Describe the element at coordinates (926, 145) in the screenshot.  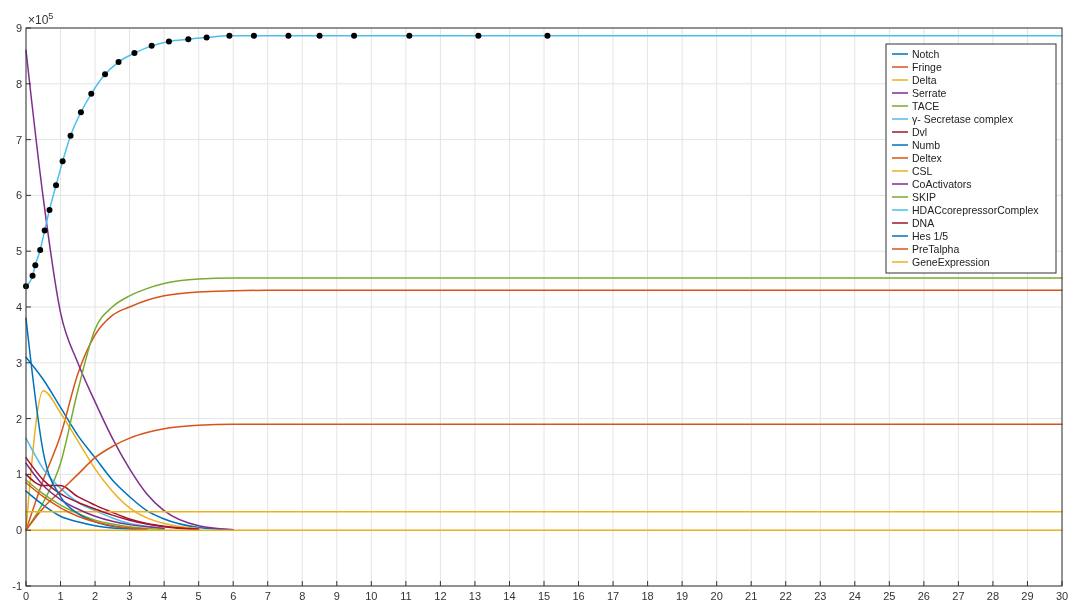
I see `legend-label: Numb` at that location.